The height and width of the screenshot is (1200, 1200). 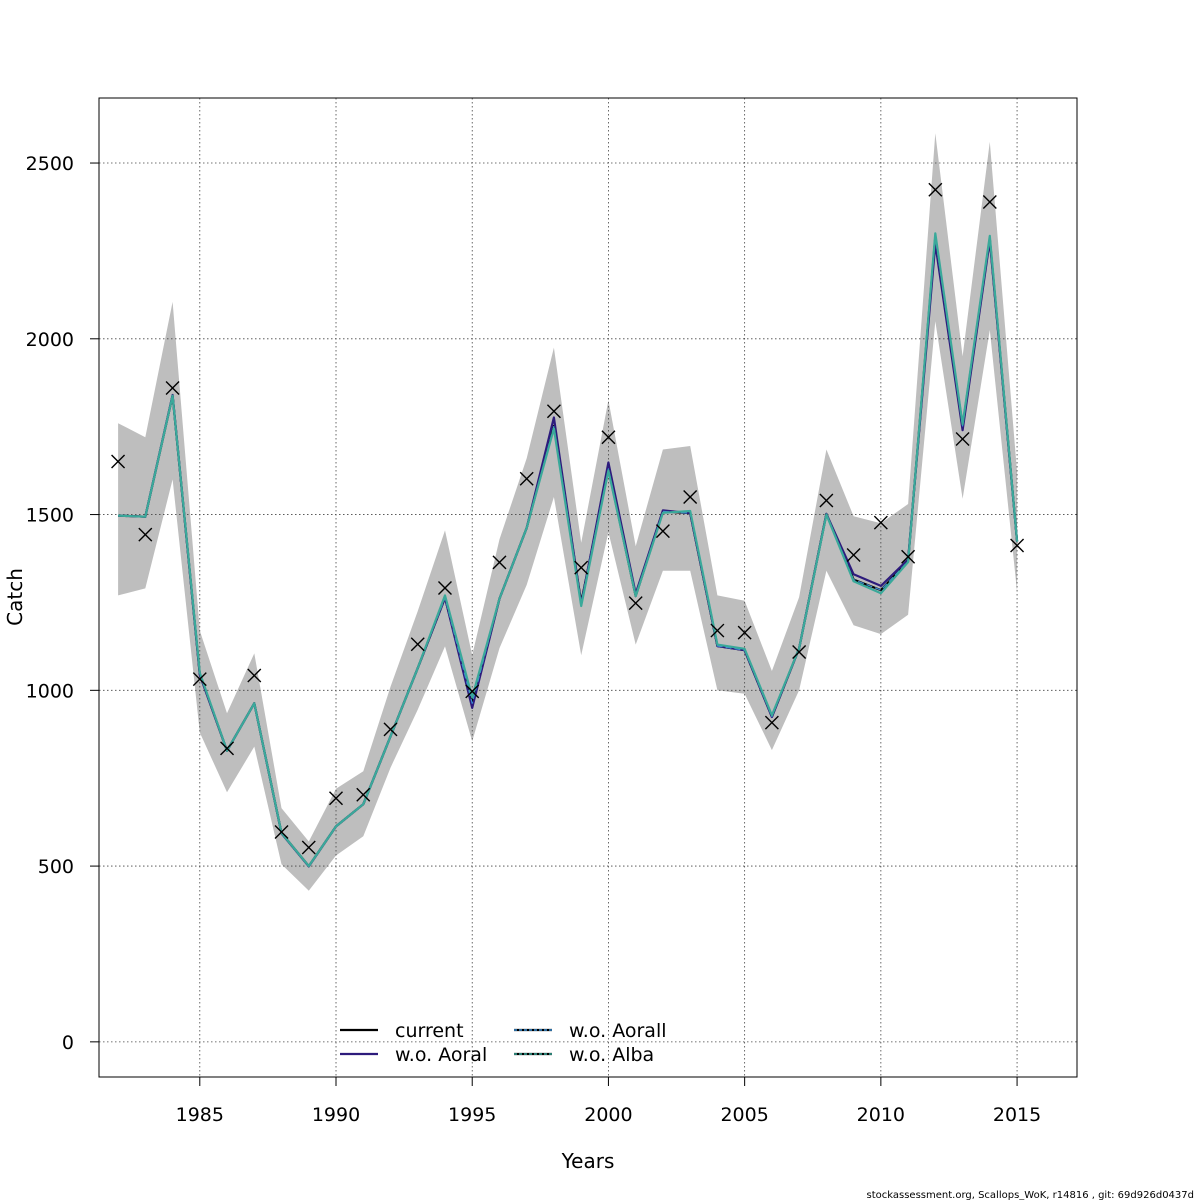 What do you see at coordinates (50, 691) in the screenshot?
I see `y-tick-label-1000: 1000` at bounding box center [50, 691].